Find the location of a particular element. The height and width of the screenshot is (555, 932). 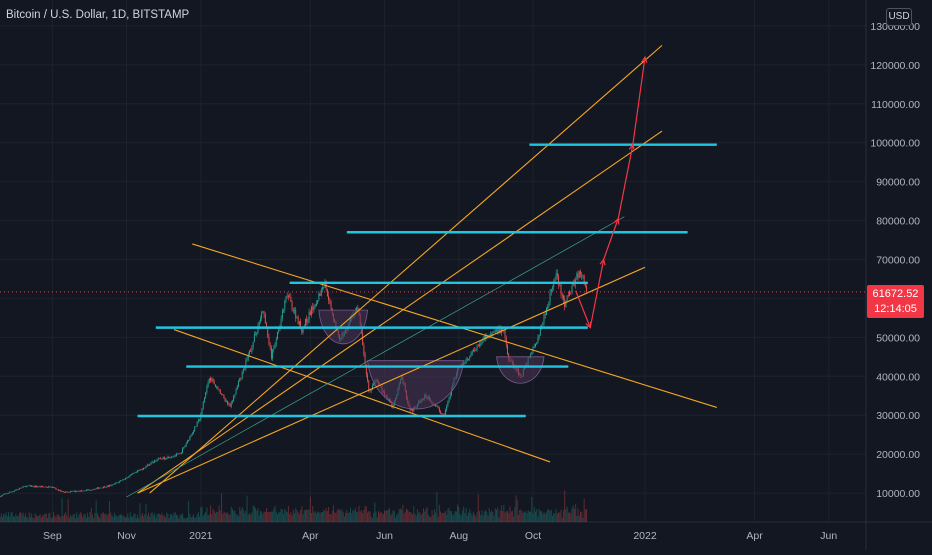

bar-countdown: 12:14:05 is located at coordinates (895, 309).